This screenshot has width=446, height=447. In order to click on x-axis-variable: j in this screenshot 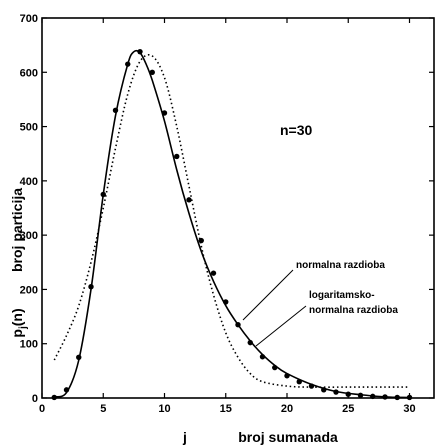, I will do `click(184, 437)`.